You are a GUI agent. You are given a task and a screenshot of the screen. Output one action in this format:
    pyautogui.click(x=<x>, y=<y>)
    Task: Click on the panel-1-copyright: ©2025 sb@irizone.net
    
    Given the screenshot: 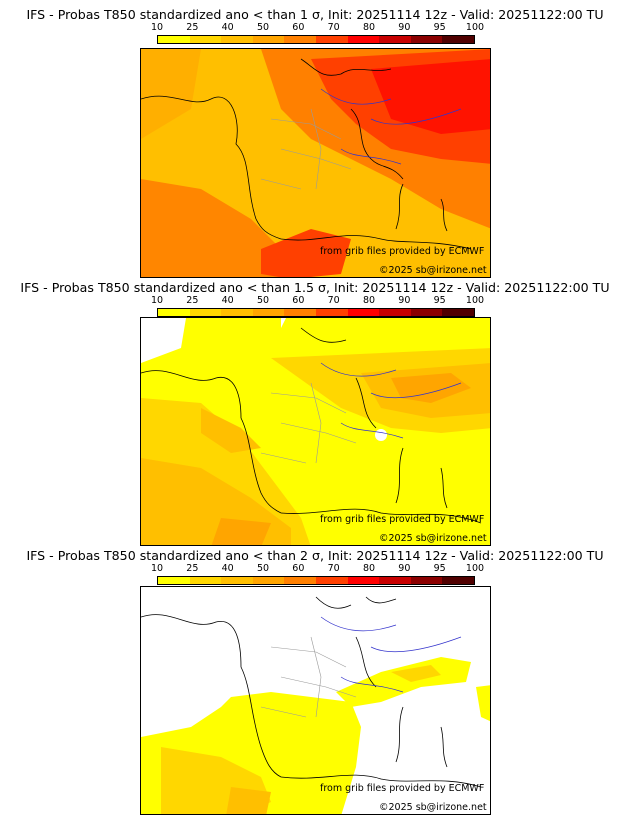 What is the action you would take?
    pyautogui.click(x=433, y=270)
    